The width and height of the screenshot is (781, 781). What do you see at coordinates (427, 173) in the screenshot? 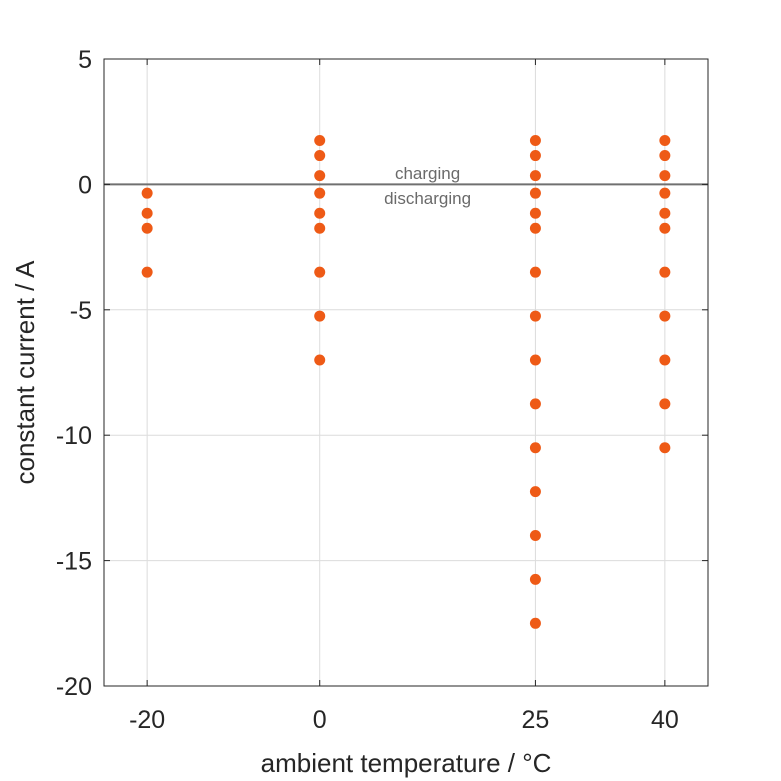
I see `charging-label: charging` at bounding box center [427, 173].